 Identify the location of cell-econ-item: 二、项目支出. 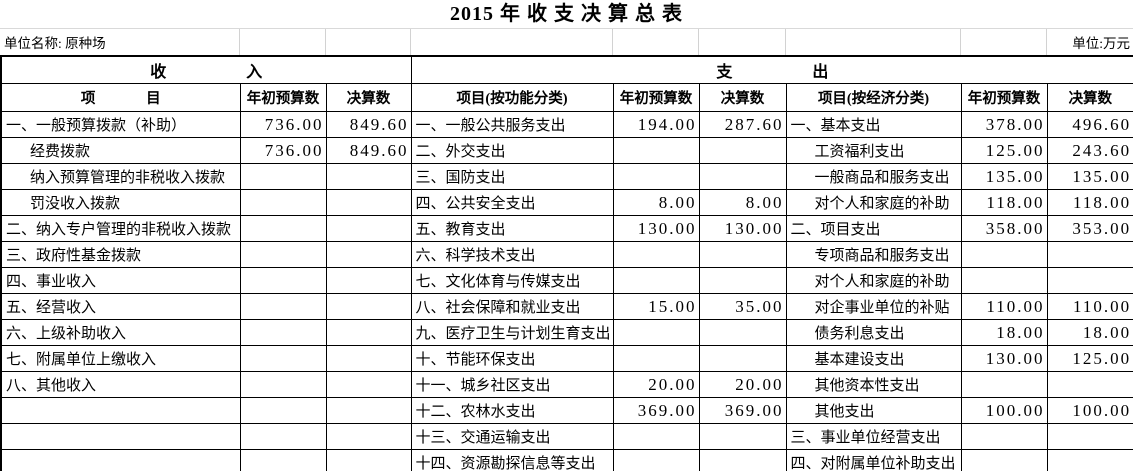
(873, 228).